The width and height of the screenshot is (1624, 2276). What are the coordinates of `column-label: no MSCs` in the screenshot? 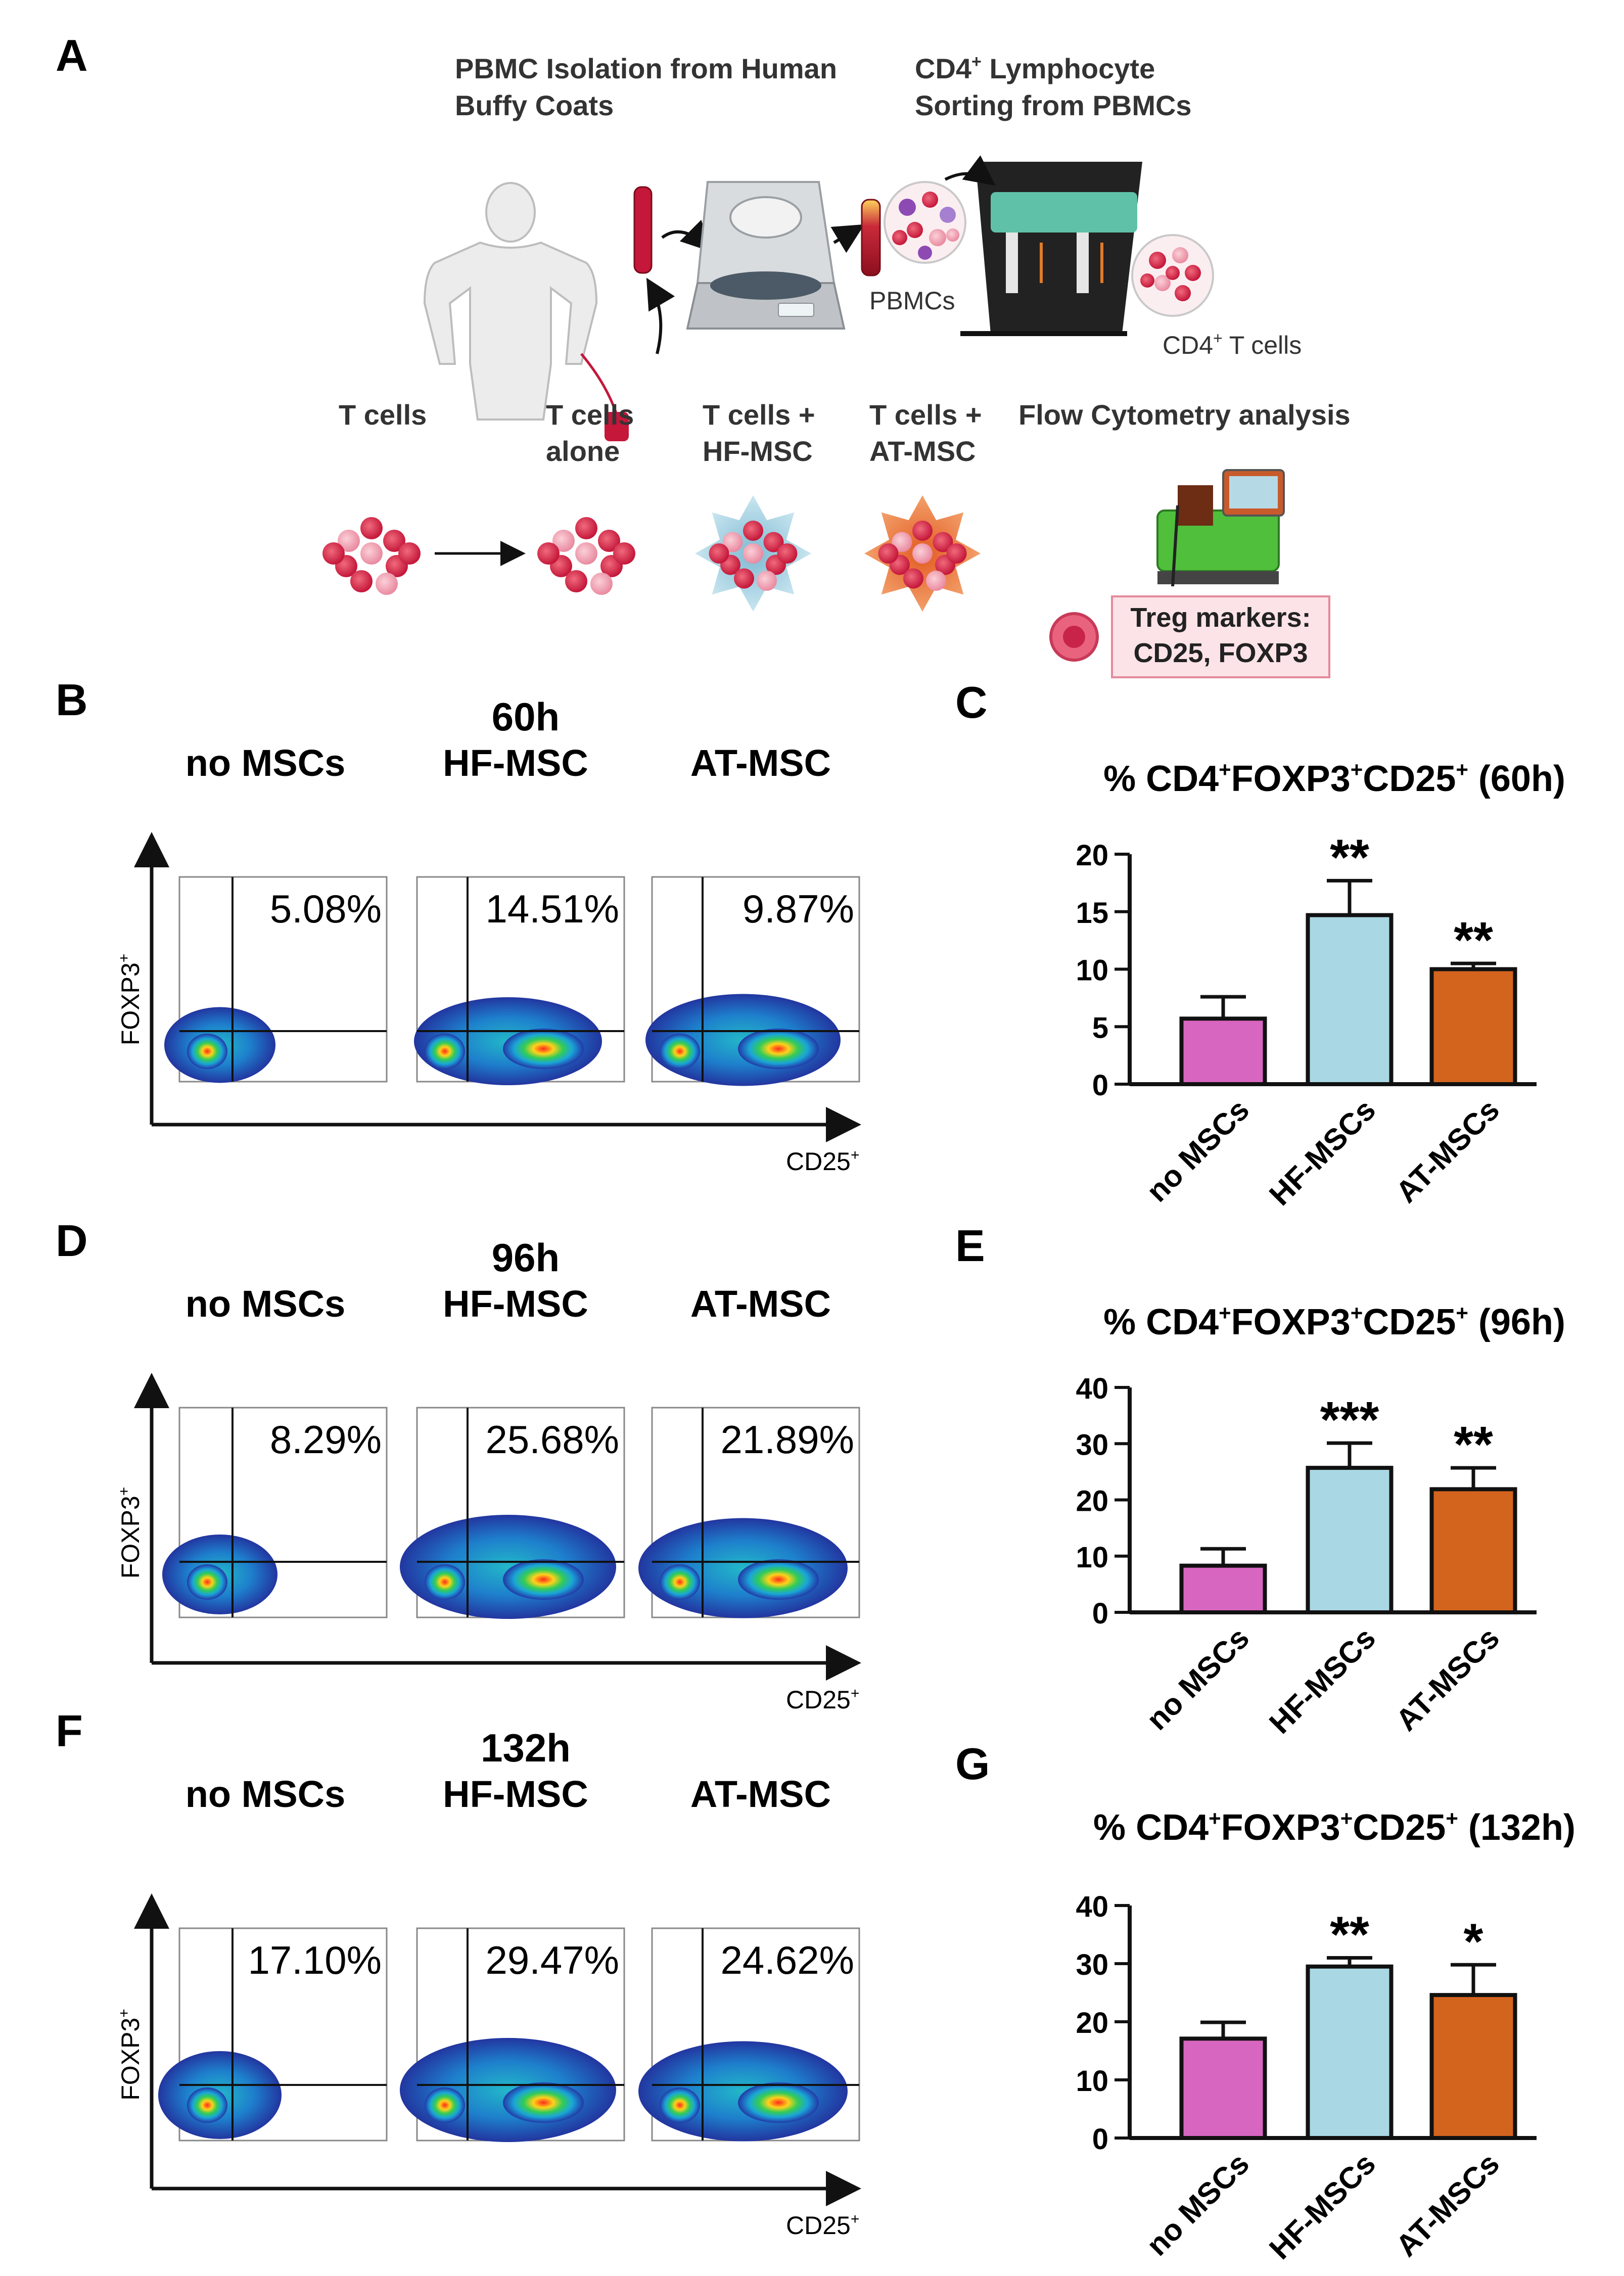 It's located at (265, 763).